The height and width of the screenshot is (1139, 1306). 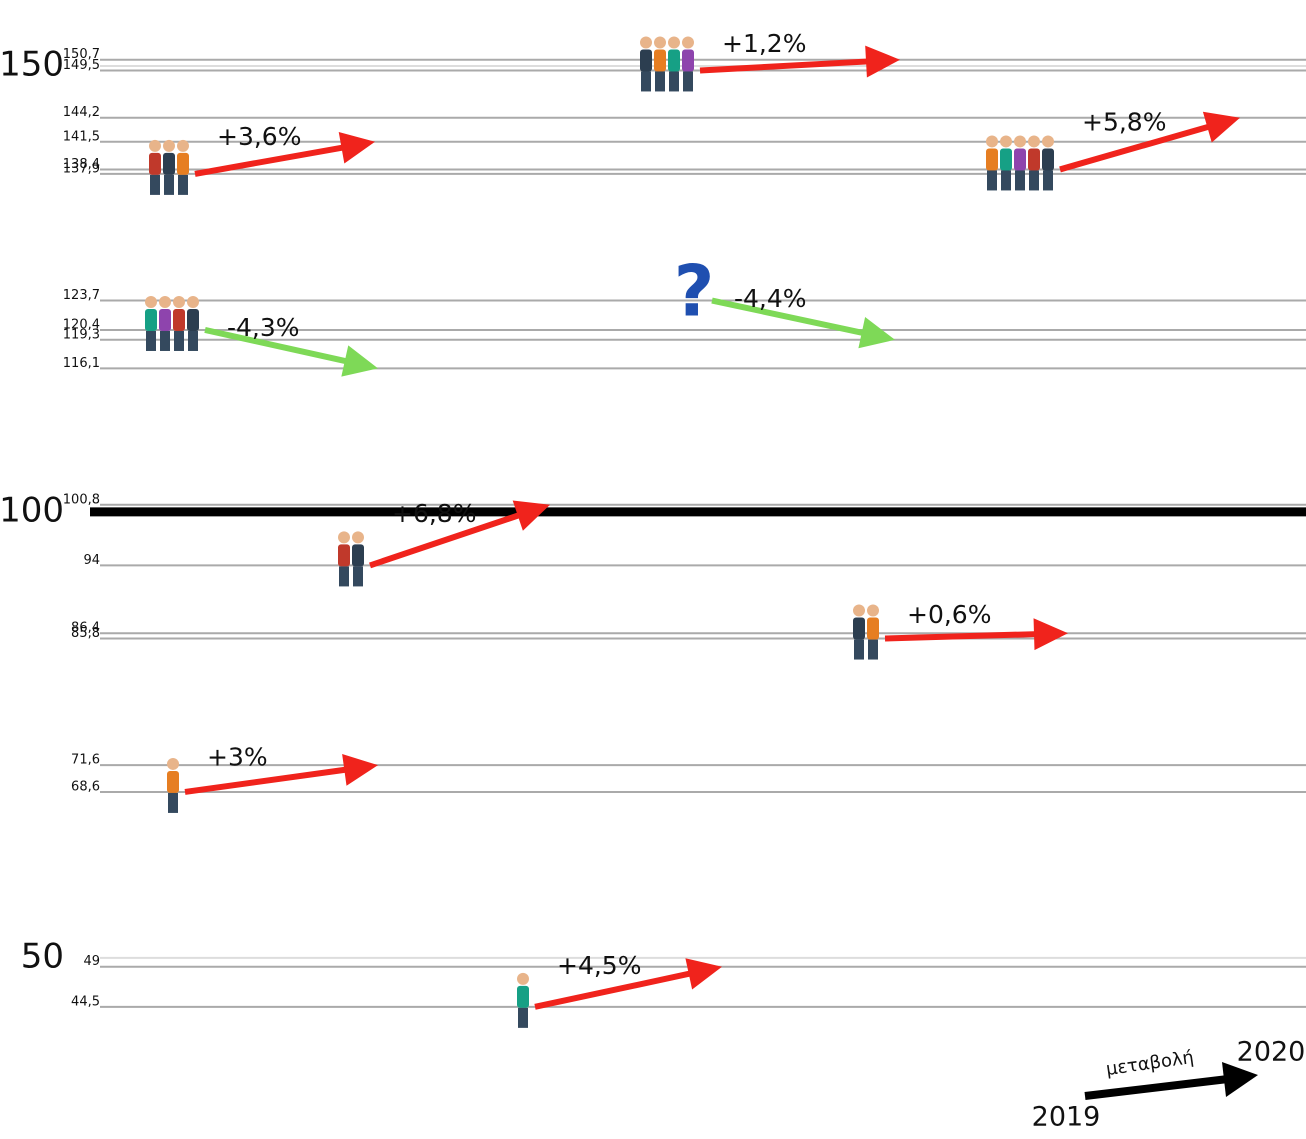 What do you see at coordinates (81, 168) in the screenshot?
I see `y-tick-label: 137,9` at bounding box center [81, 168].